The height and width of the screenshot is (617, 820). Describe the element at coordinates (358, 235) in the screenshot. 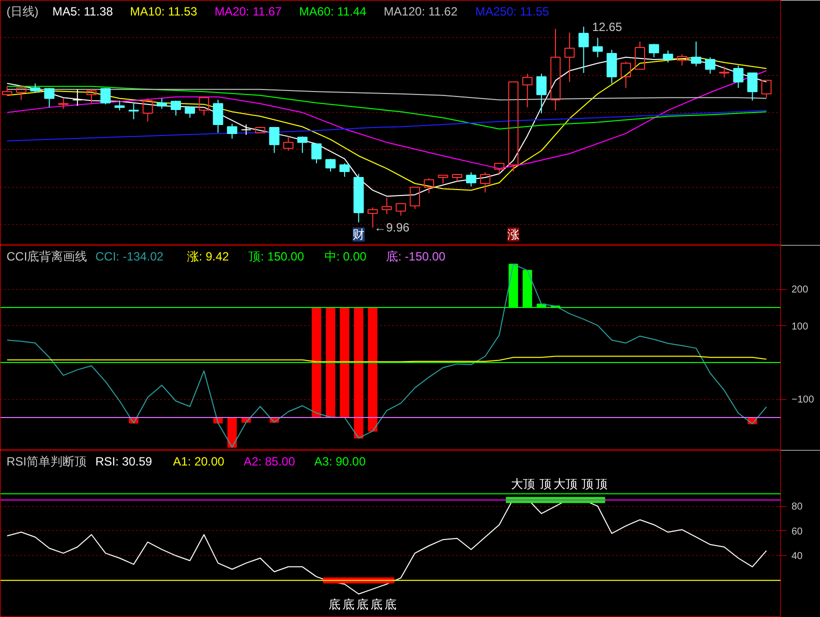

I see `annotation: 财` at that location.